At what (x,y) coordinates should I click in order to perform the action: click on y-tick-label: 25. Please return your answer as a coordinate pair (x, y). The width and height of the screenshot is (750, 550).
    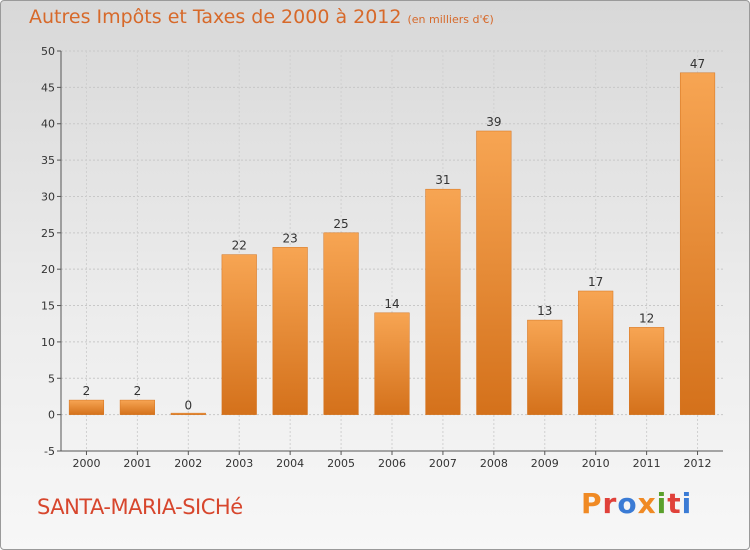
    Looking at the image, I should click on (48, 233).